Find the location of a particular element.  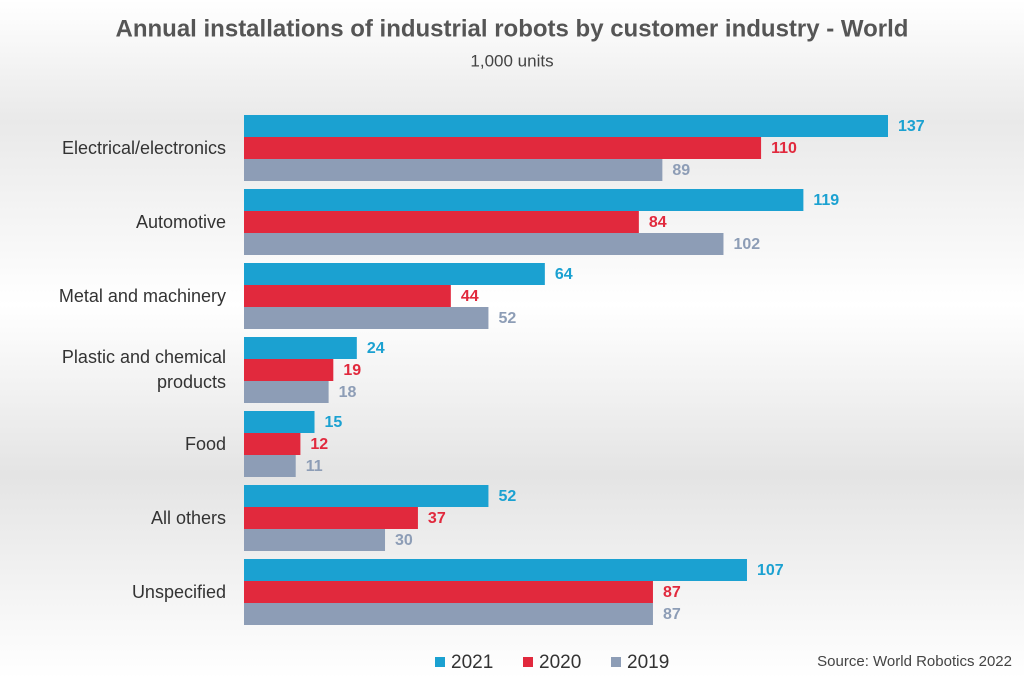

chart-subtitle: 1,000 units is located at coordinates (511, 60).